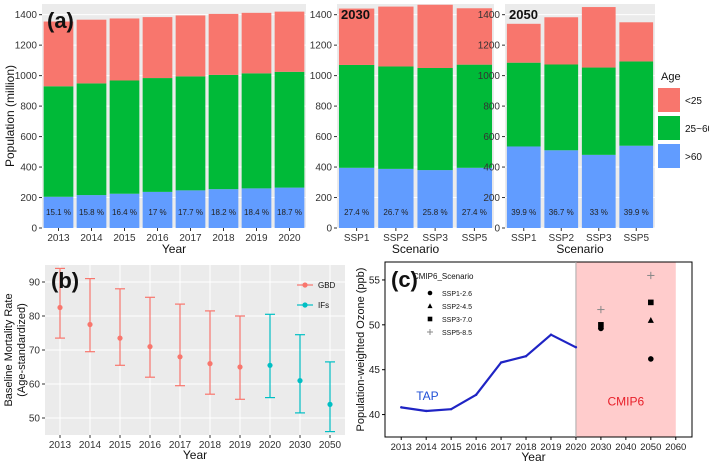  What do you see at coordinates (361, 350) in the screenshot?
I see `y-axis-title: Population-weighted Ozone (ppb)` at bounding box center [361, 350].